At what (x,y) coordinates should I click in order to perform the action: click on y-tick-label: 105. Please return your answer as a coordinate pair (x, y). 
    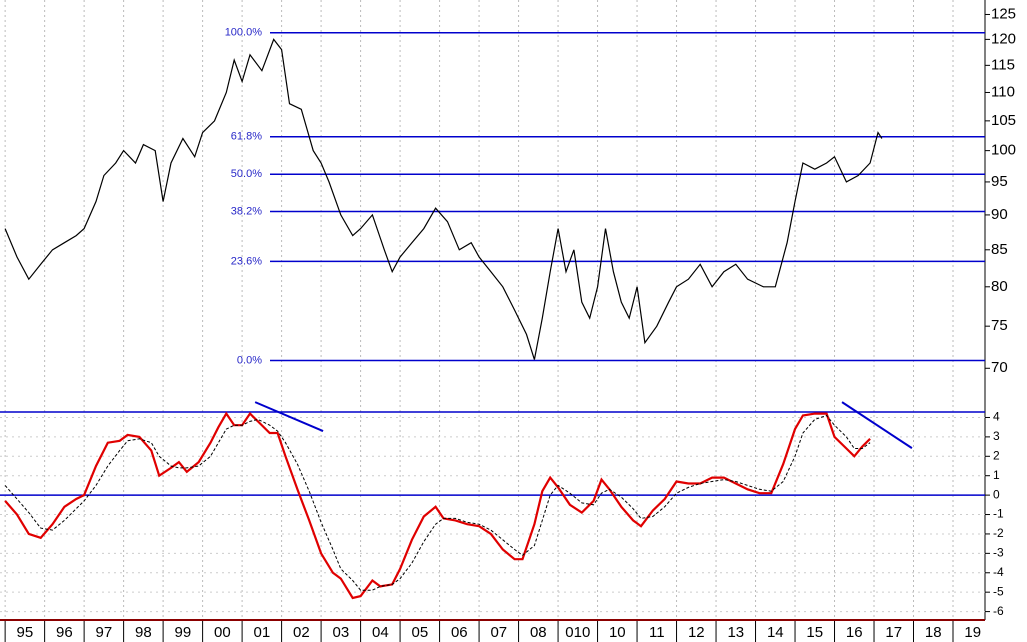
    Looking at the image, I should click on (1003, 120).